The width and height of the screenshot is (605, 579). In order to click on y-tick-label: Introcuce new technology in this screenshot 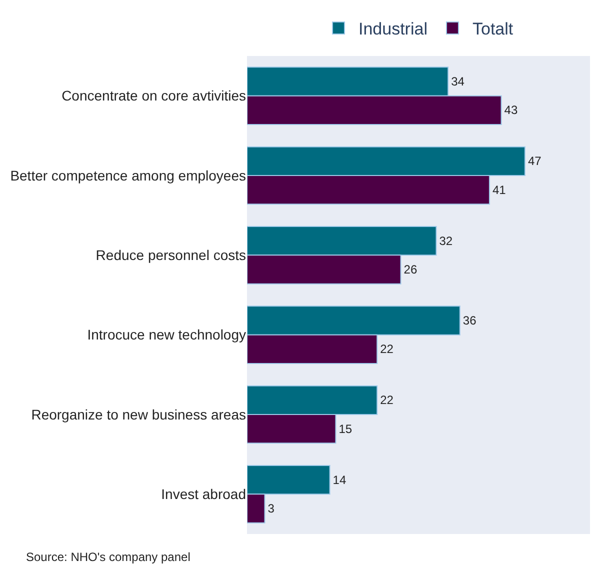, I will do `click(166, 334)`.